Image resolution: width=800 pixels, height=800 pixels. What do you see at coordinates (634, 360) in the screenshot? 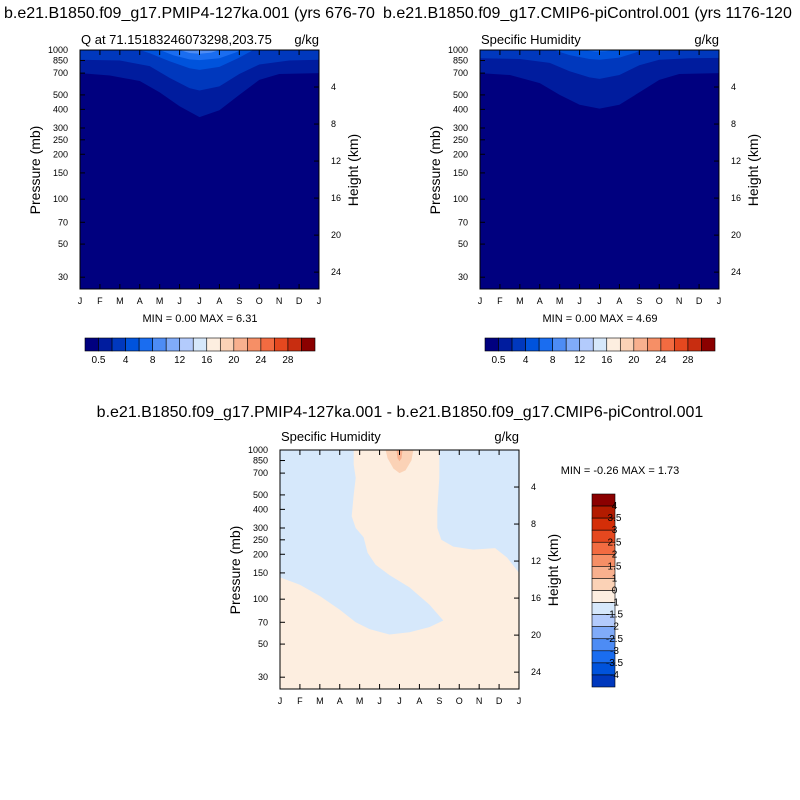
I see `colorbar-label: 20` at bounding box center [634, 360].